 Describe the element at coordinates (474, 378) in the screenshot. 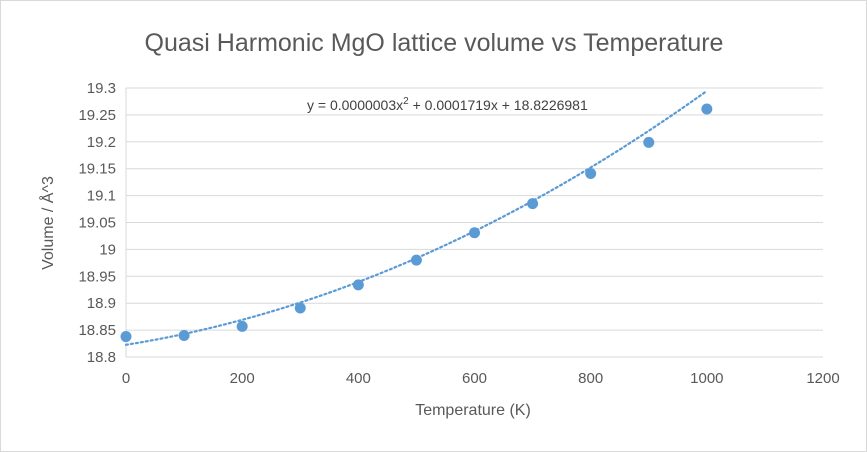

I see `x-tick-label: 600` at that location.